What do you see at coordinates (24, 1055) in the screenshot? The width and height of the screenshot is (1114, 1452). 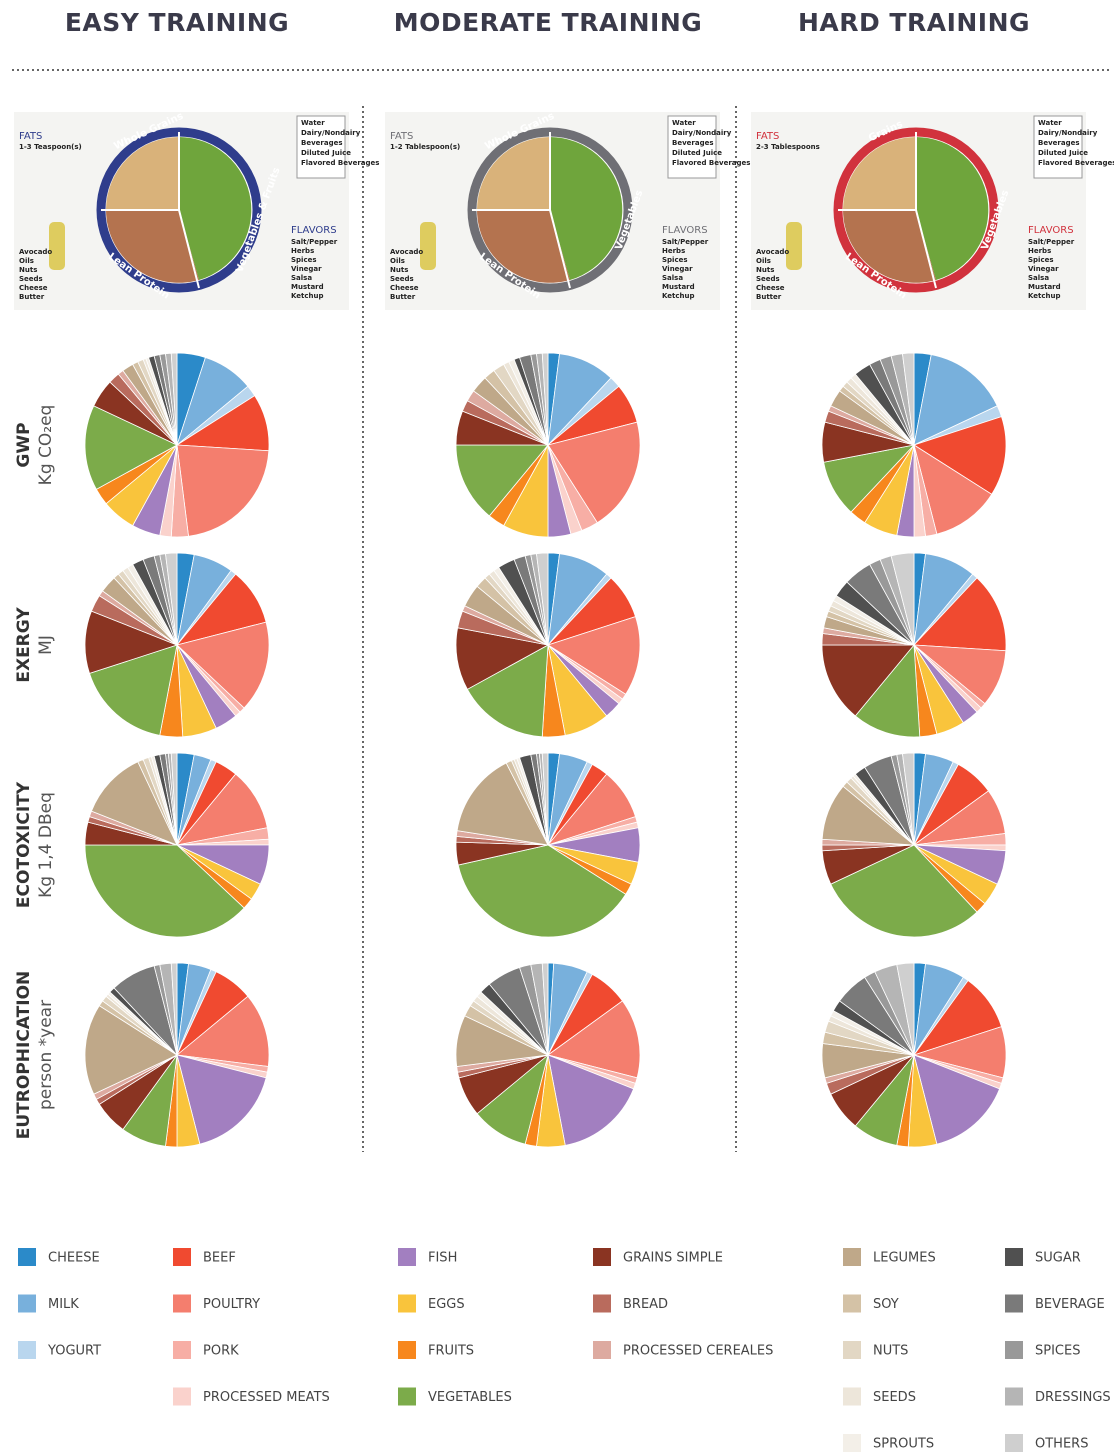 I see `row-label: EUTROPHICATION` at bounding box center [24, 1055].